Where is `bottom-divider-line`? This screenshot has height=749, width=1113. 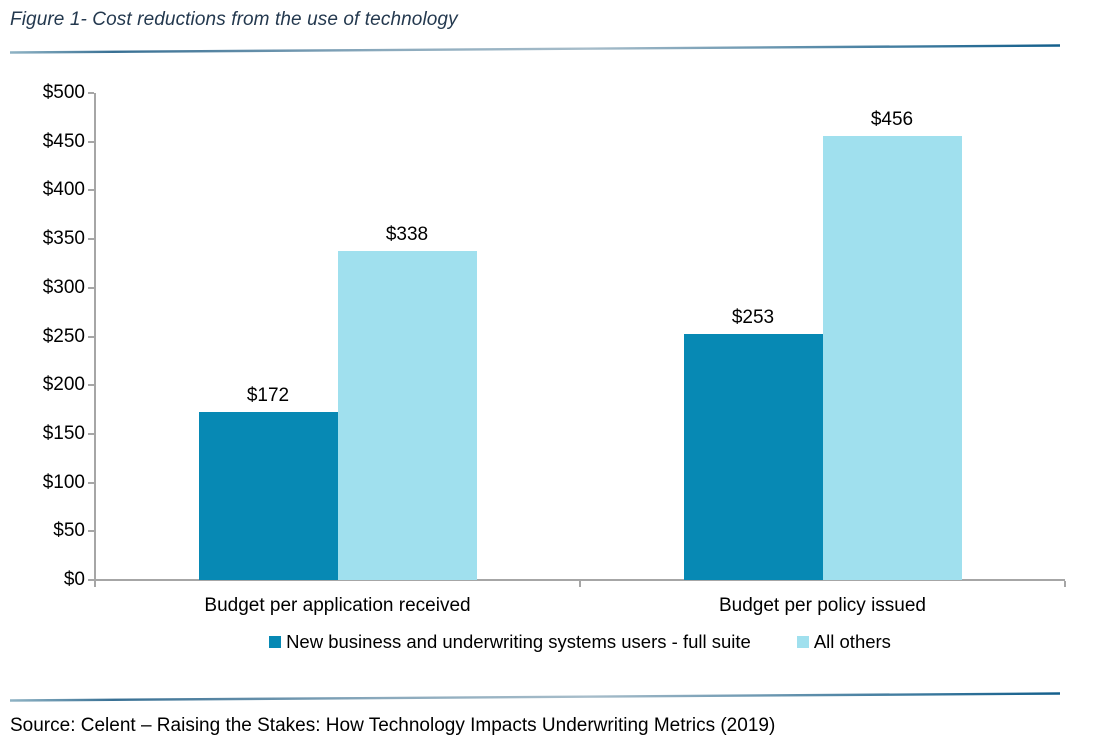 bottom-divider-line is located at coordinates (535, 697).